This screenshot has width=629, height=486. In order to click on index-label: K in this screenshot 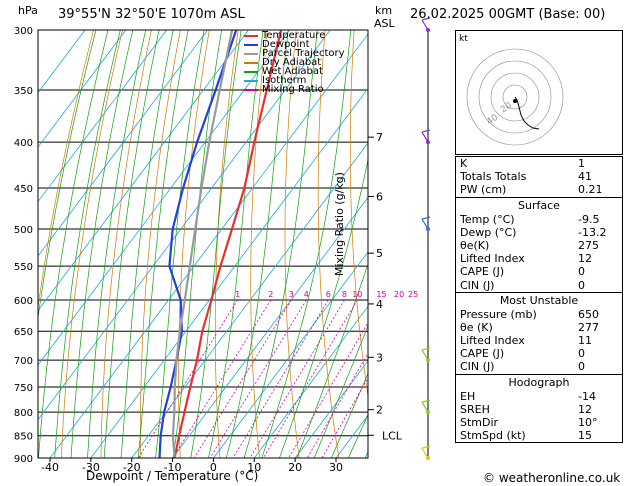, I will do `click(464, 163)`.